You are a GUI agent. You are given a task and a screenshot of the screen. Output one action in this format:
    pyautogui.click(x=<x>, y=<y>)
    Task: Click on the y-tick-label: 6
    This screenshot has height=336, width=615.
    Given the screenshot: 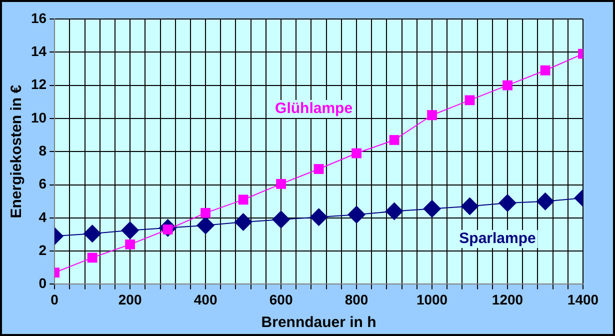 What is the action you would take?
    pyautogui.click(x=42, y=184)
    